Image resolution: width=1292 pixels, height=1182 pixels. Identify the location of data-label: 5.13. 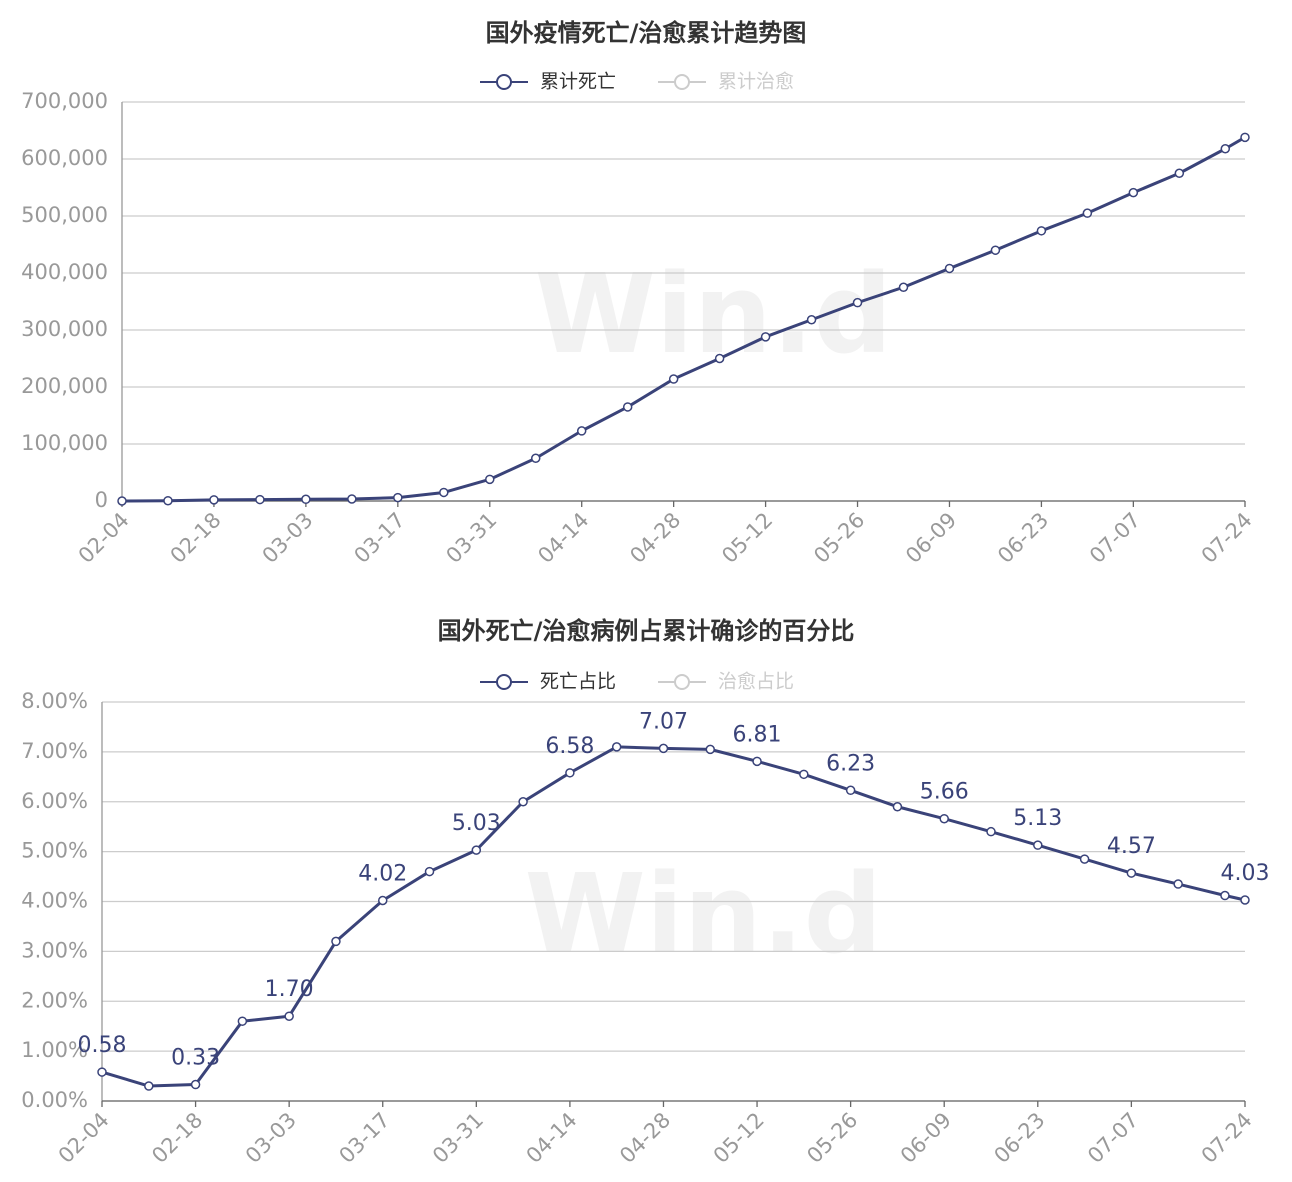
(1037, 818).